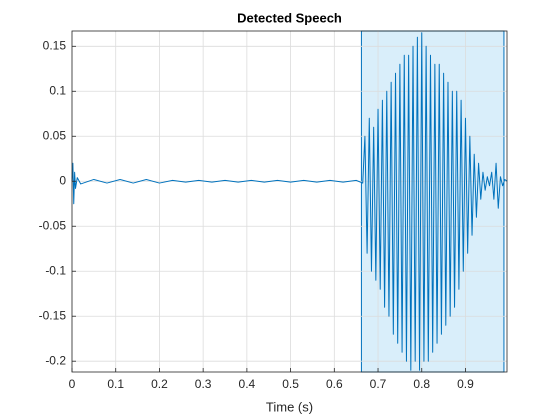  I want to click on x-tick-label: 0.7, so click(378, 384).